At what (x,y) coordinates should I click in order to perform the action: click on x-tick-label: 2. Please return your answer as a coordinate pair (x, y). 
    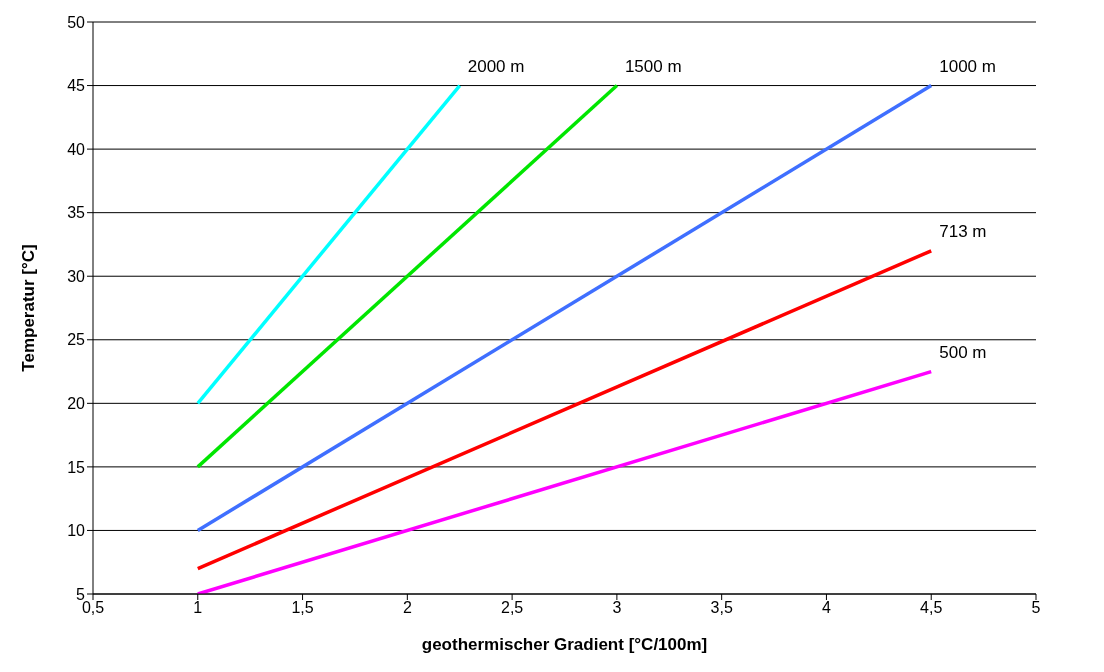
    Looking at the image, I should click on (407, 608).